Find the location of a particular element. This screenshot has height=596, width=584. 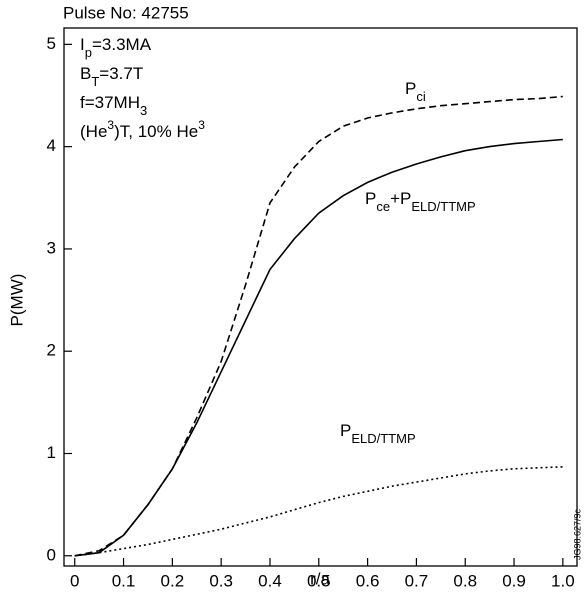

annotation-part: B is located at coordinates (85, 73).